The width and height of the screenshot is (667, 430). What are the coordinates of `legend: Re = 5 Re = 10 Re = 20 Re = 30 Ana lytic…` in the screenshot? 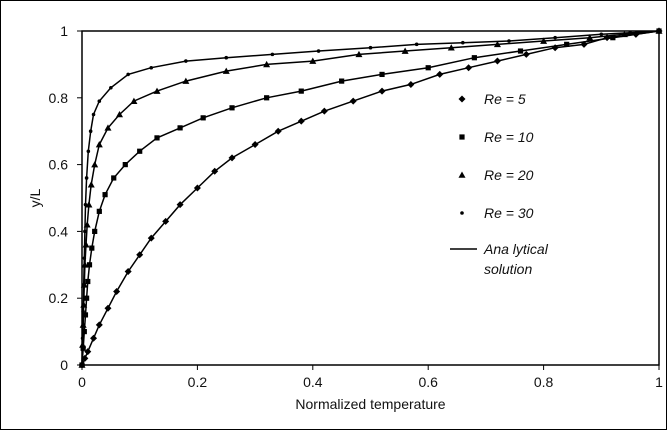 It's located at (499, 184).